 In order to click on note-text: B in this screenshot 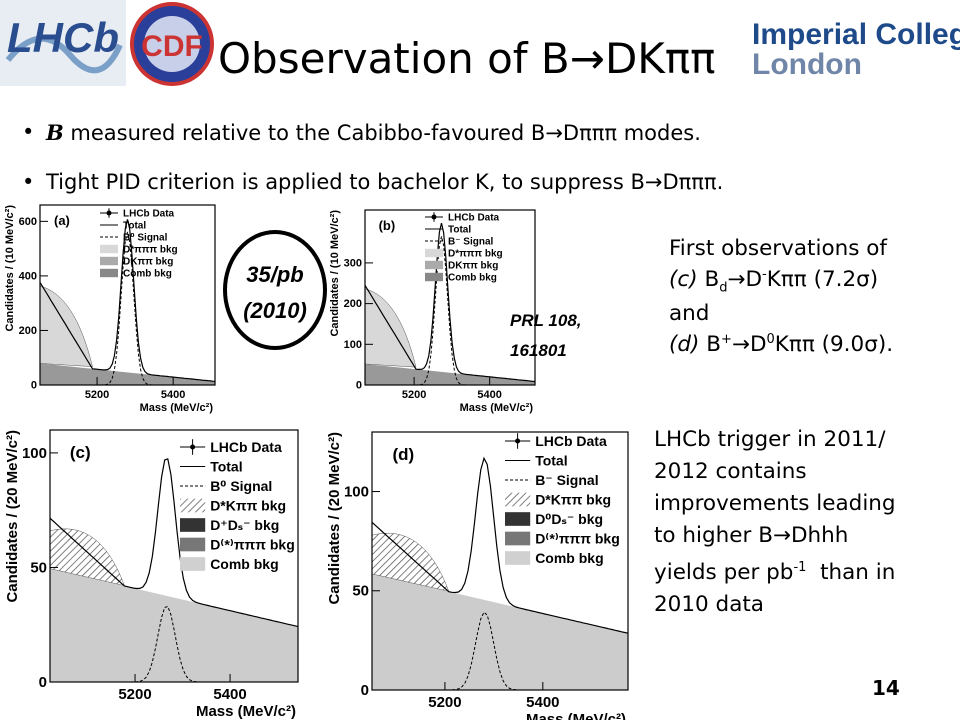, I will do `click(710, 345)`.